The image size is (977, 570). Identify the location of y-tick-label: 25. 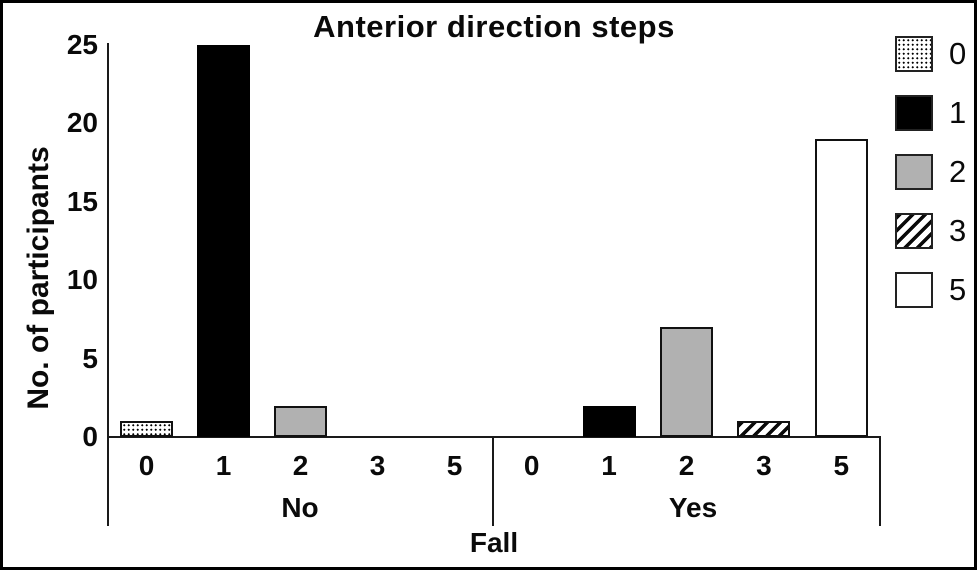
(82, 44).